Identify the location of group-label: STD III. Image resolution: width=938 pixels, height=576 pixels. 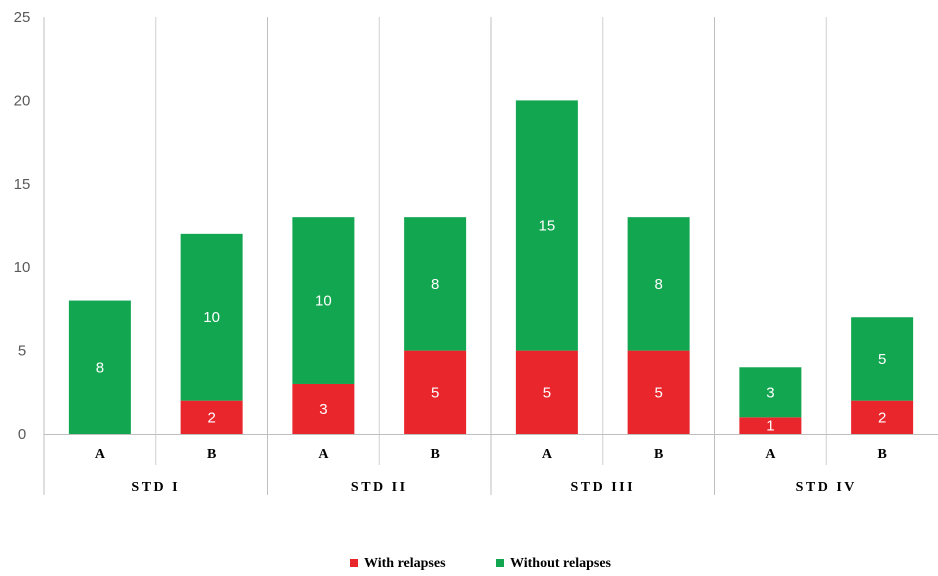
(602, 487).